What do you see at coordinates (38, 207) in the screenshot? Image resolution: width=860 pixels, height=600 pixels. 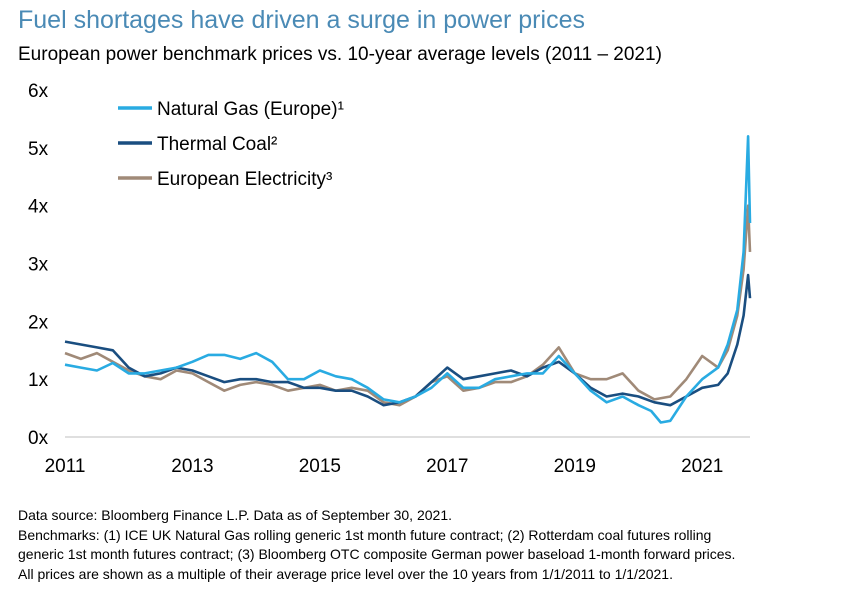 I see `y-tick-label: 4x` at bounding box center [38, 207].